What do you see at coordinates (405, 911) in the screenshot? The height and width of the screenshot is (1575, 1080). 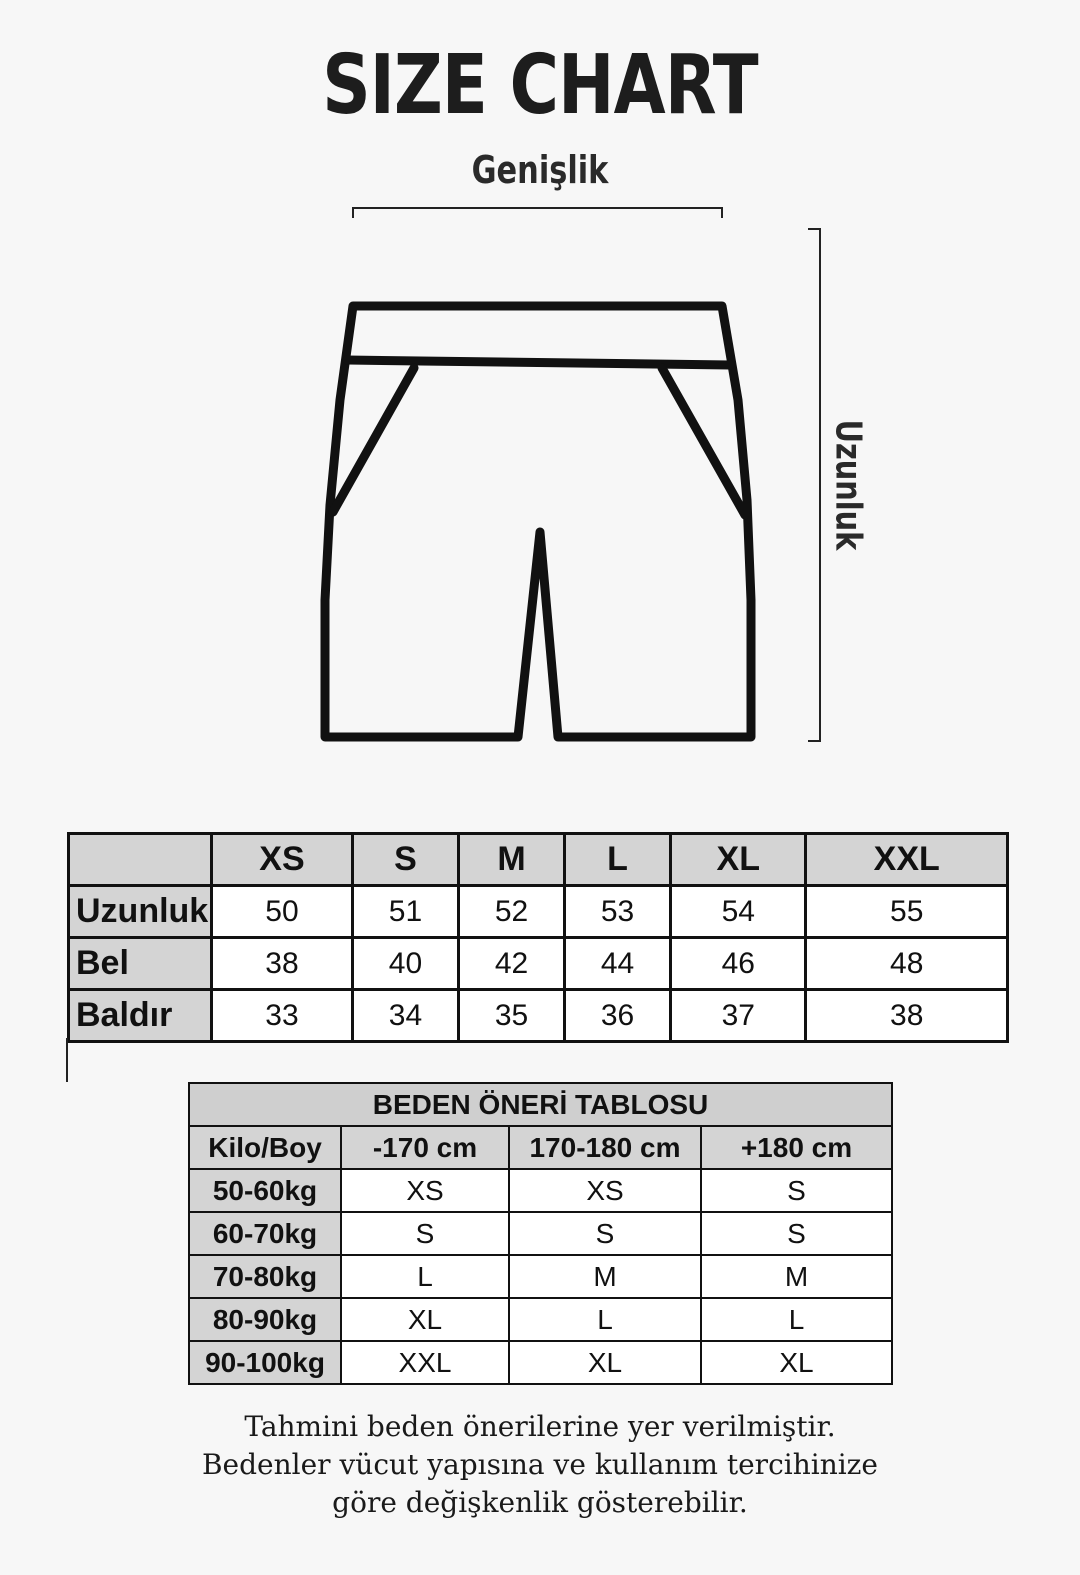 I see `cell: 51` at bounding box center [405, 911].